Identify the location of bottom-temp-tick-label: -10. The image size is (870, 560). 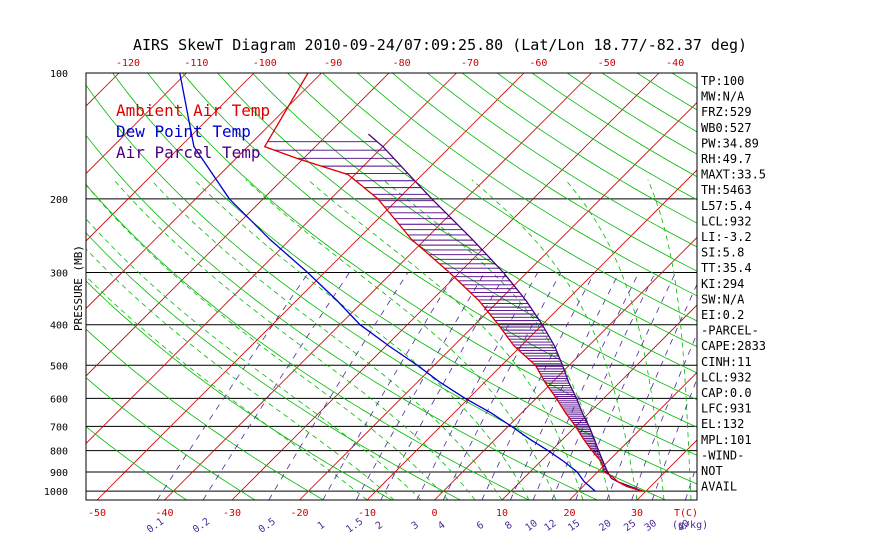
(367, 513).